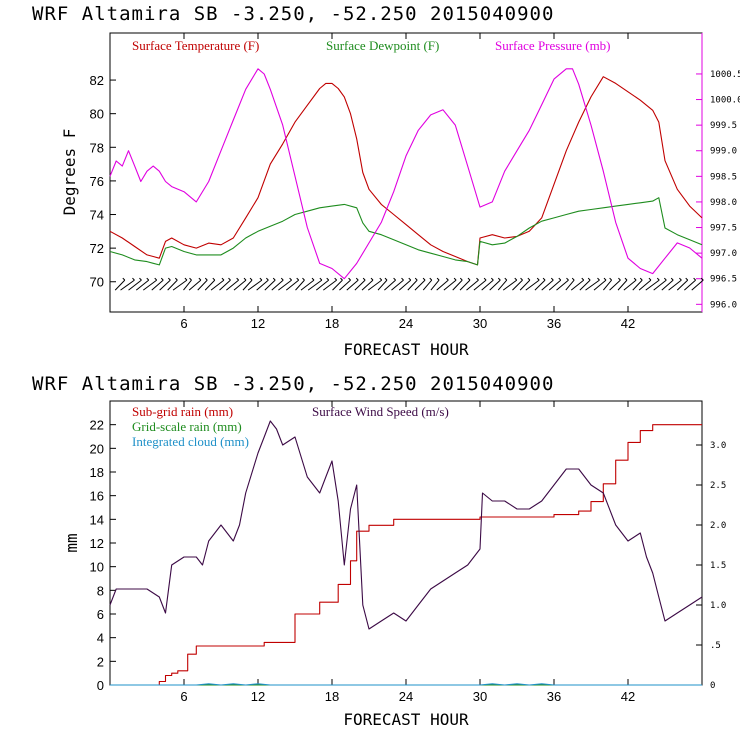  Describe the element at coordinates (723, 177) in the screenshot. I see `y2-tick-label: 998.5` at that location.